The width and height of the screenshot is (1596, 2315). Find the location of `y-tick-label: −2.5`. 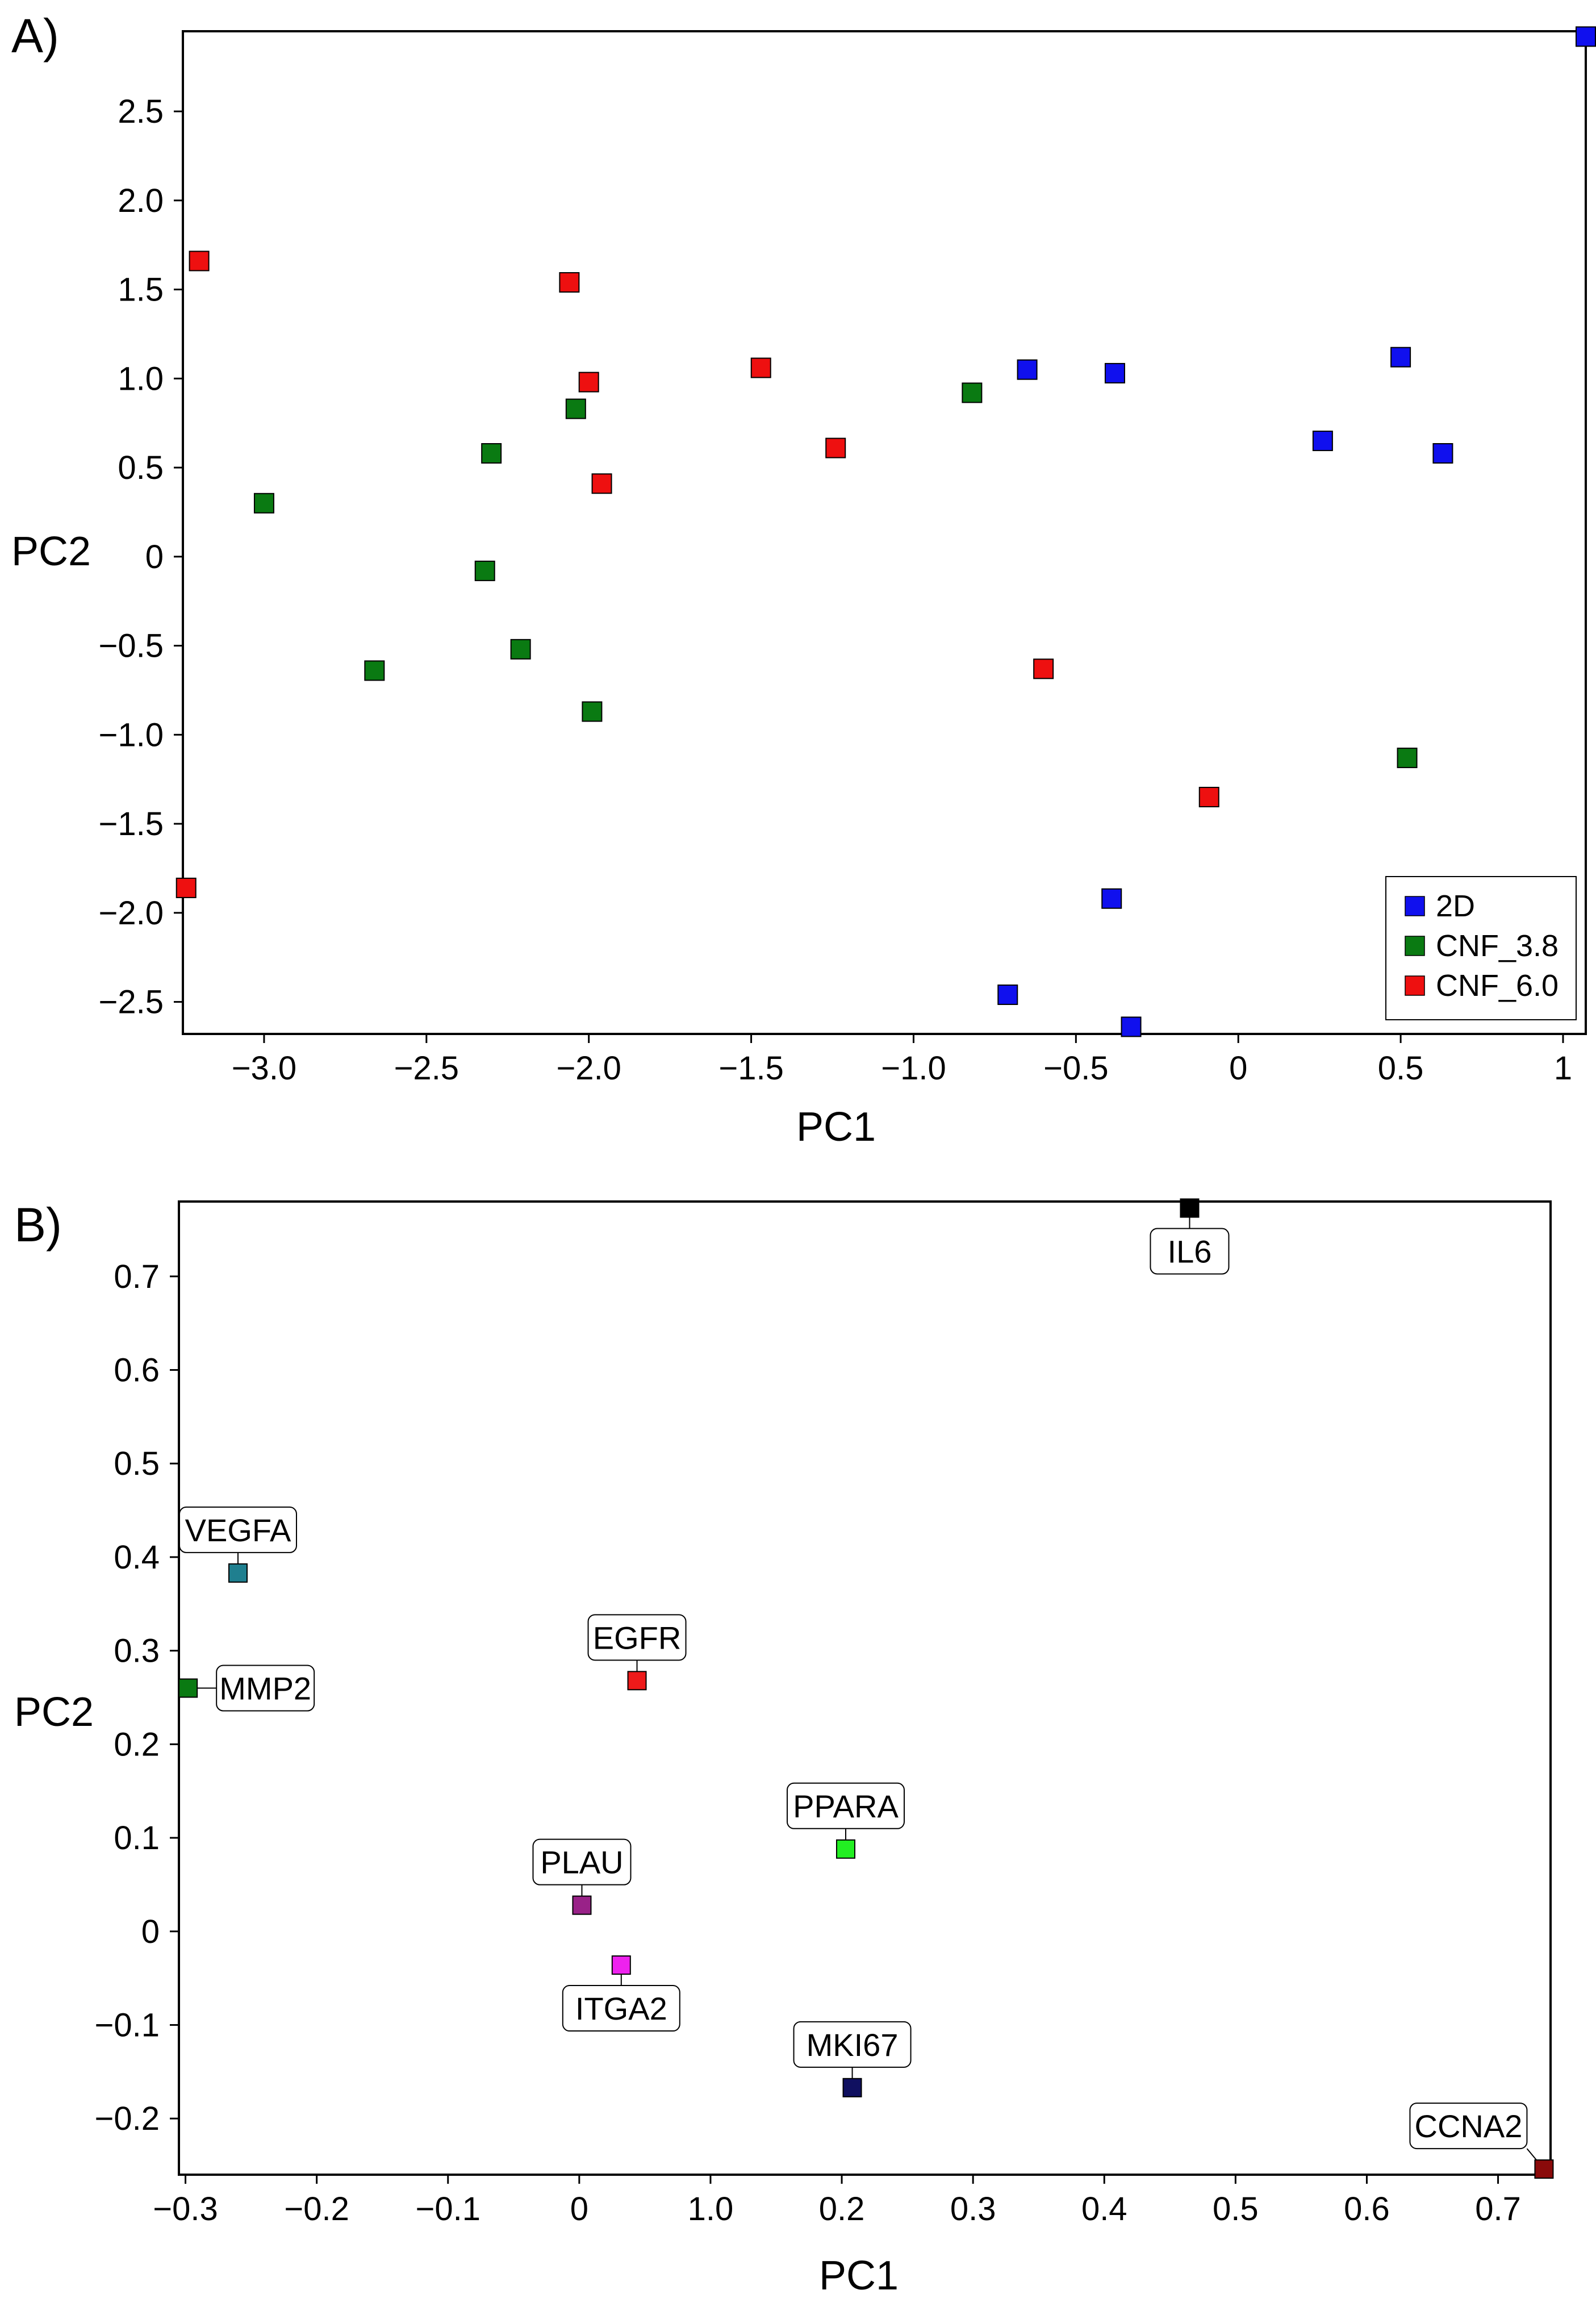

y-tick-label: −2.5 is located at coordinates (131, 1003).